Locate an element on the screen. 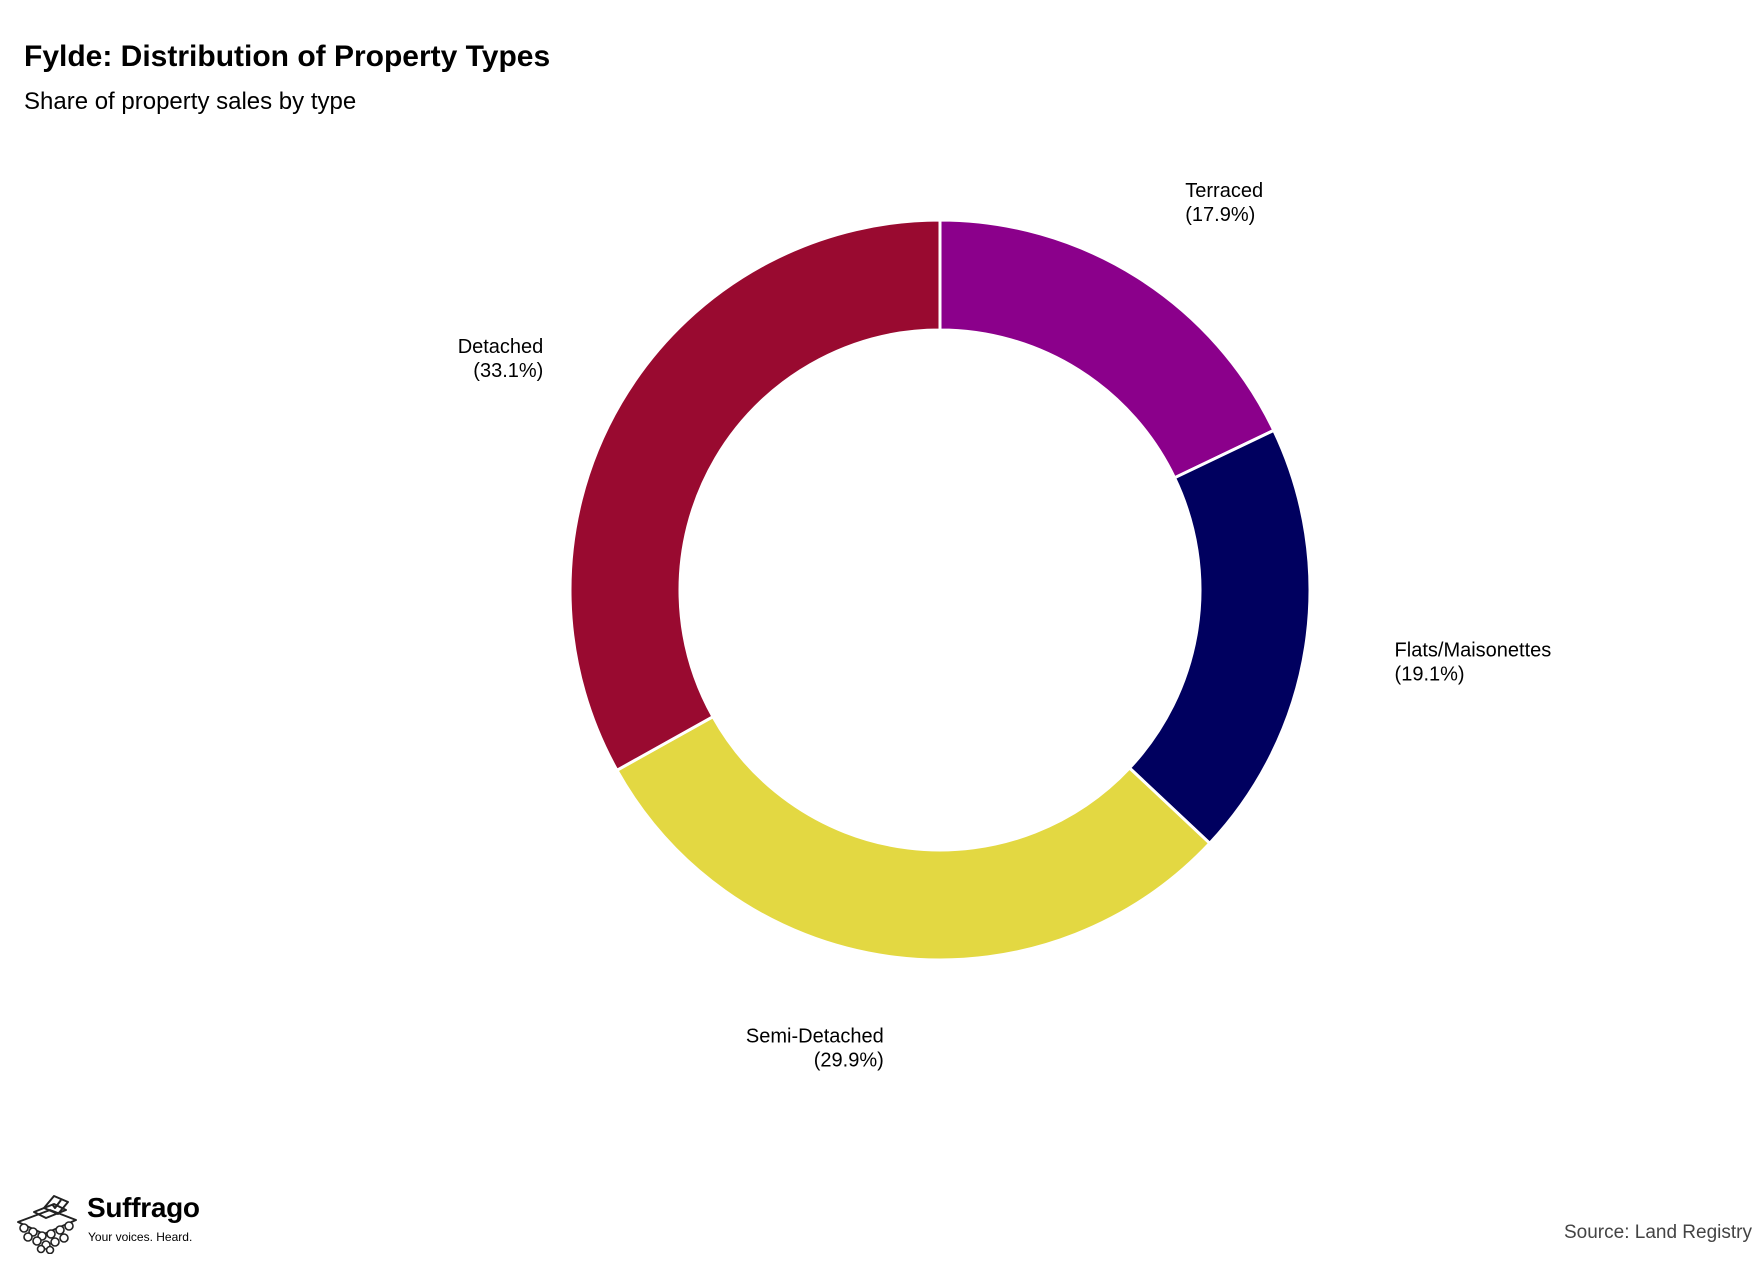  chart-title: Fylde: Distribution of Property Types is located at coordinates (287, 56).